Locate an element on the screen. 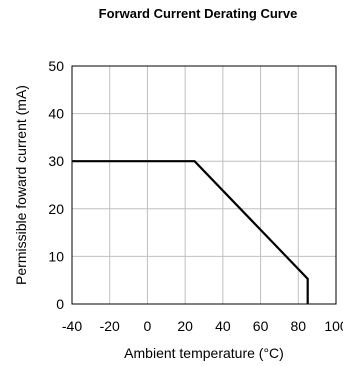 The image size is (343, 366). x-tick-label: -20 is located at coordinates (110, 326).